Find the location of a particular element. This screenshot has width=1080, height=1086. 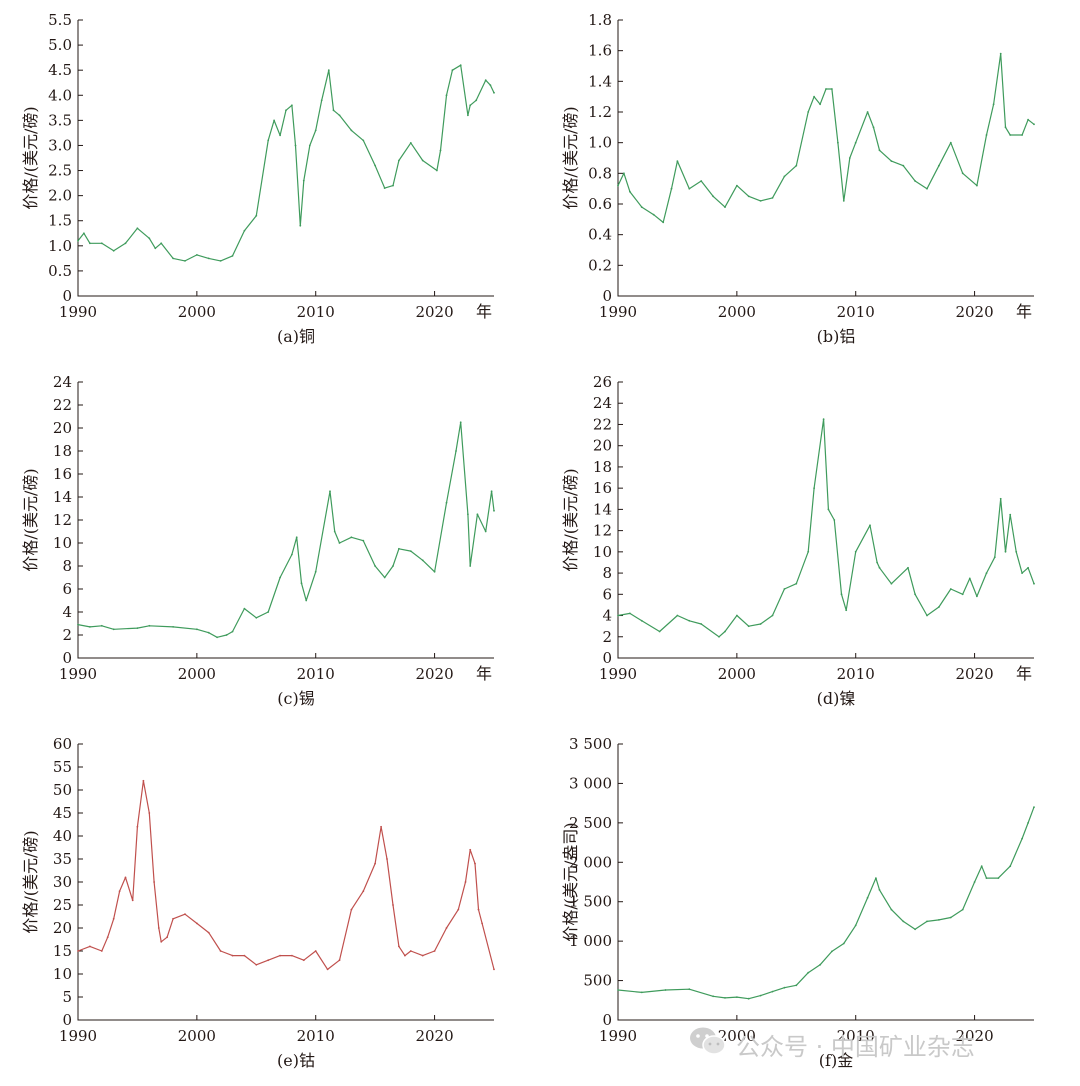

y-tick-label: 8 is located at coordinates (607, 573).